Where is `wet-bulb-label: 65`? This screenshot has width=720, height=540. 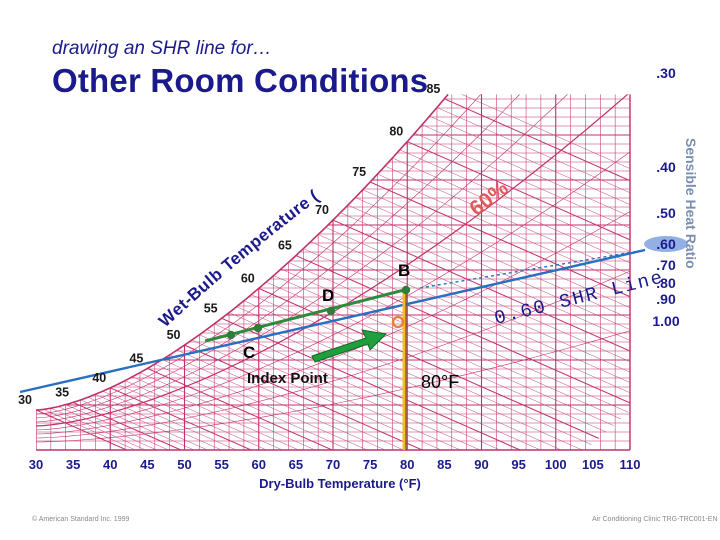 wet-bulb-label: 65 is located at coordinates (285, 246).